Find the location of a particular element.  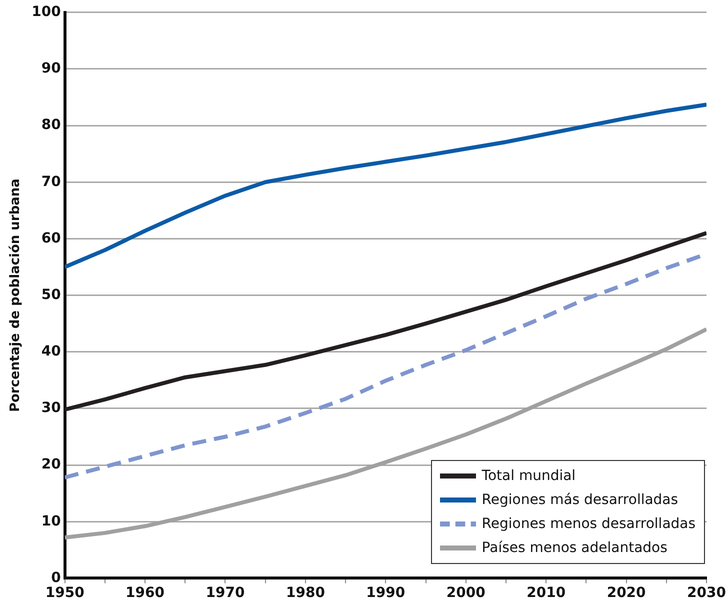

y-axis-title: Porcentaje de población urbana is located at coordinates (16, 295).